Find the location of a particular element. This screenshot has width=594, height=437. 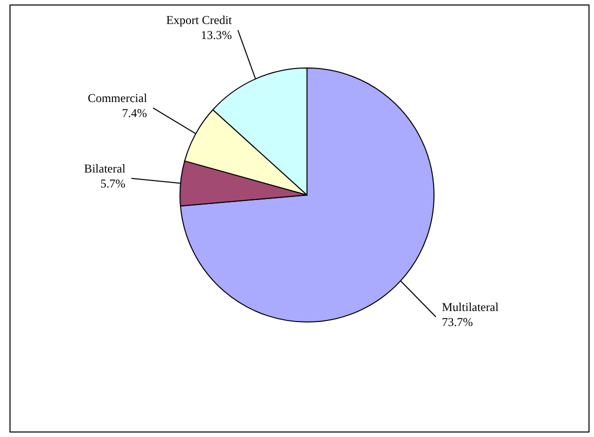

data-label: 73.7% is located at coordinates (457, 321).